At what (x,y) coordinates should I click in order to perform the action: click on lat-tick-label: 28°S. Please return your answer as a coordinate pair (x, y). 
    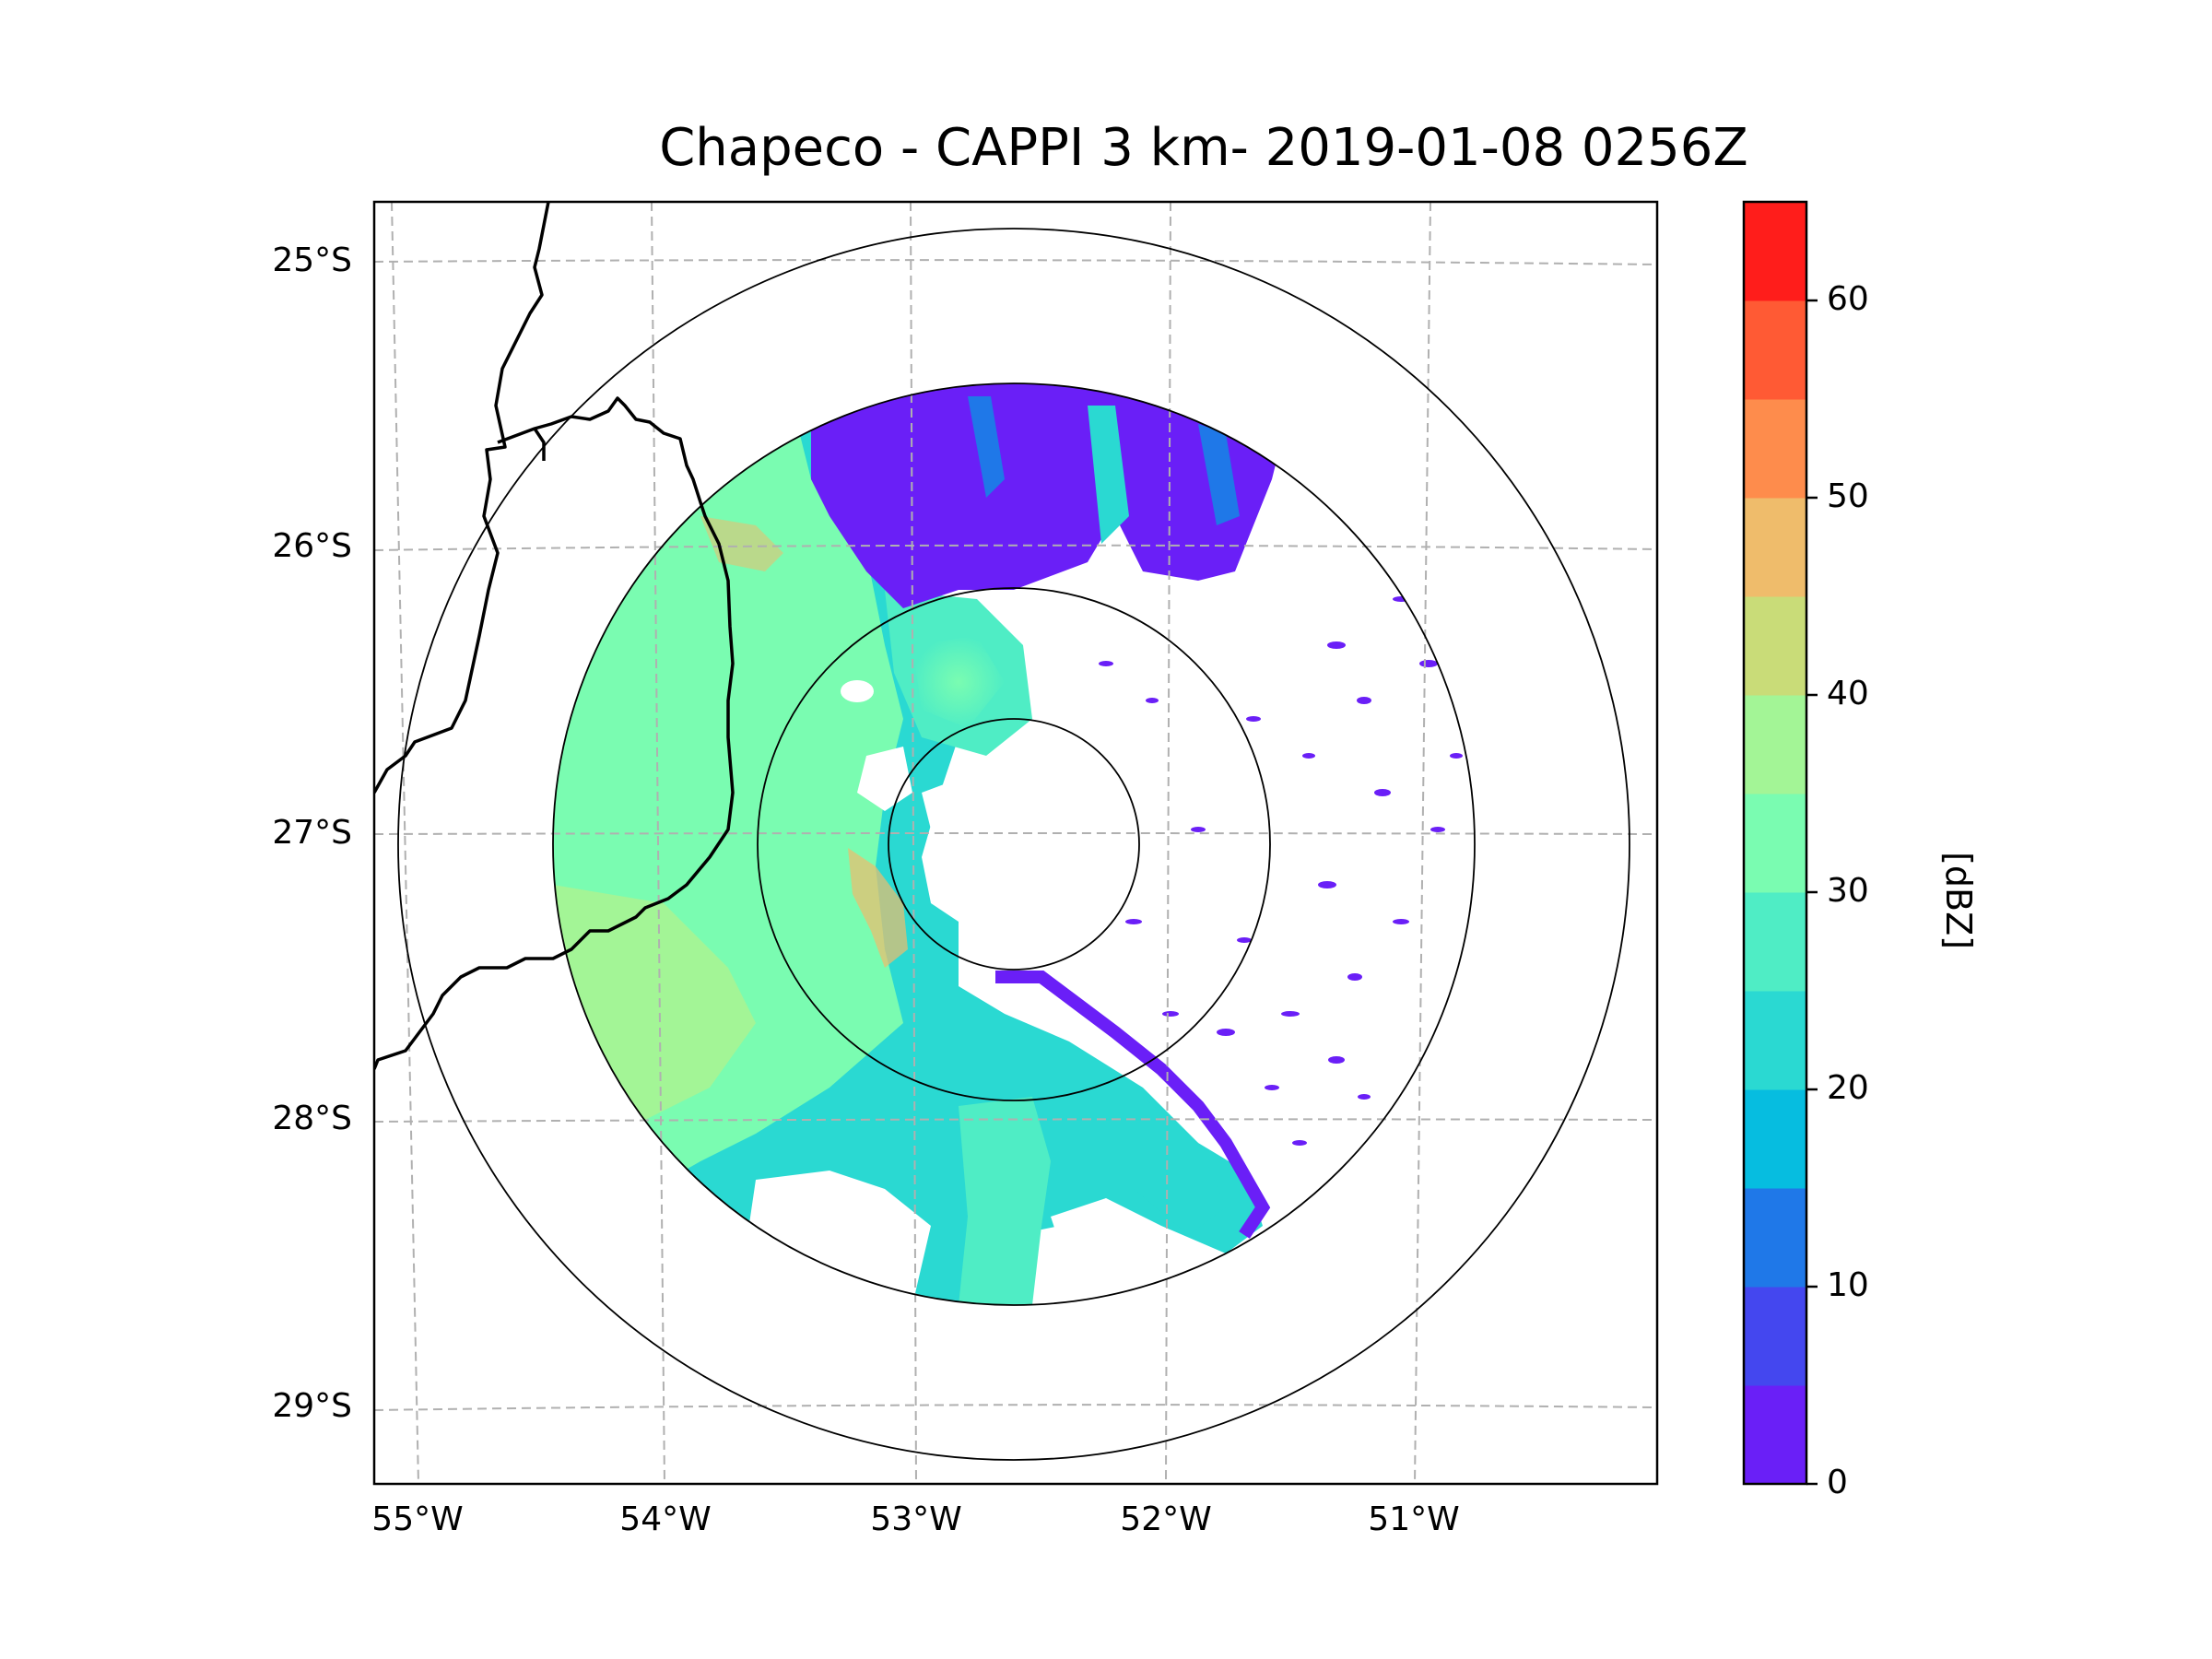
    Looking at the image, I should click on (312, 1118).